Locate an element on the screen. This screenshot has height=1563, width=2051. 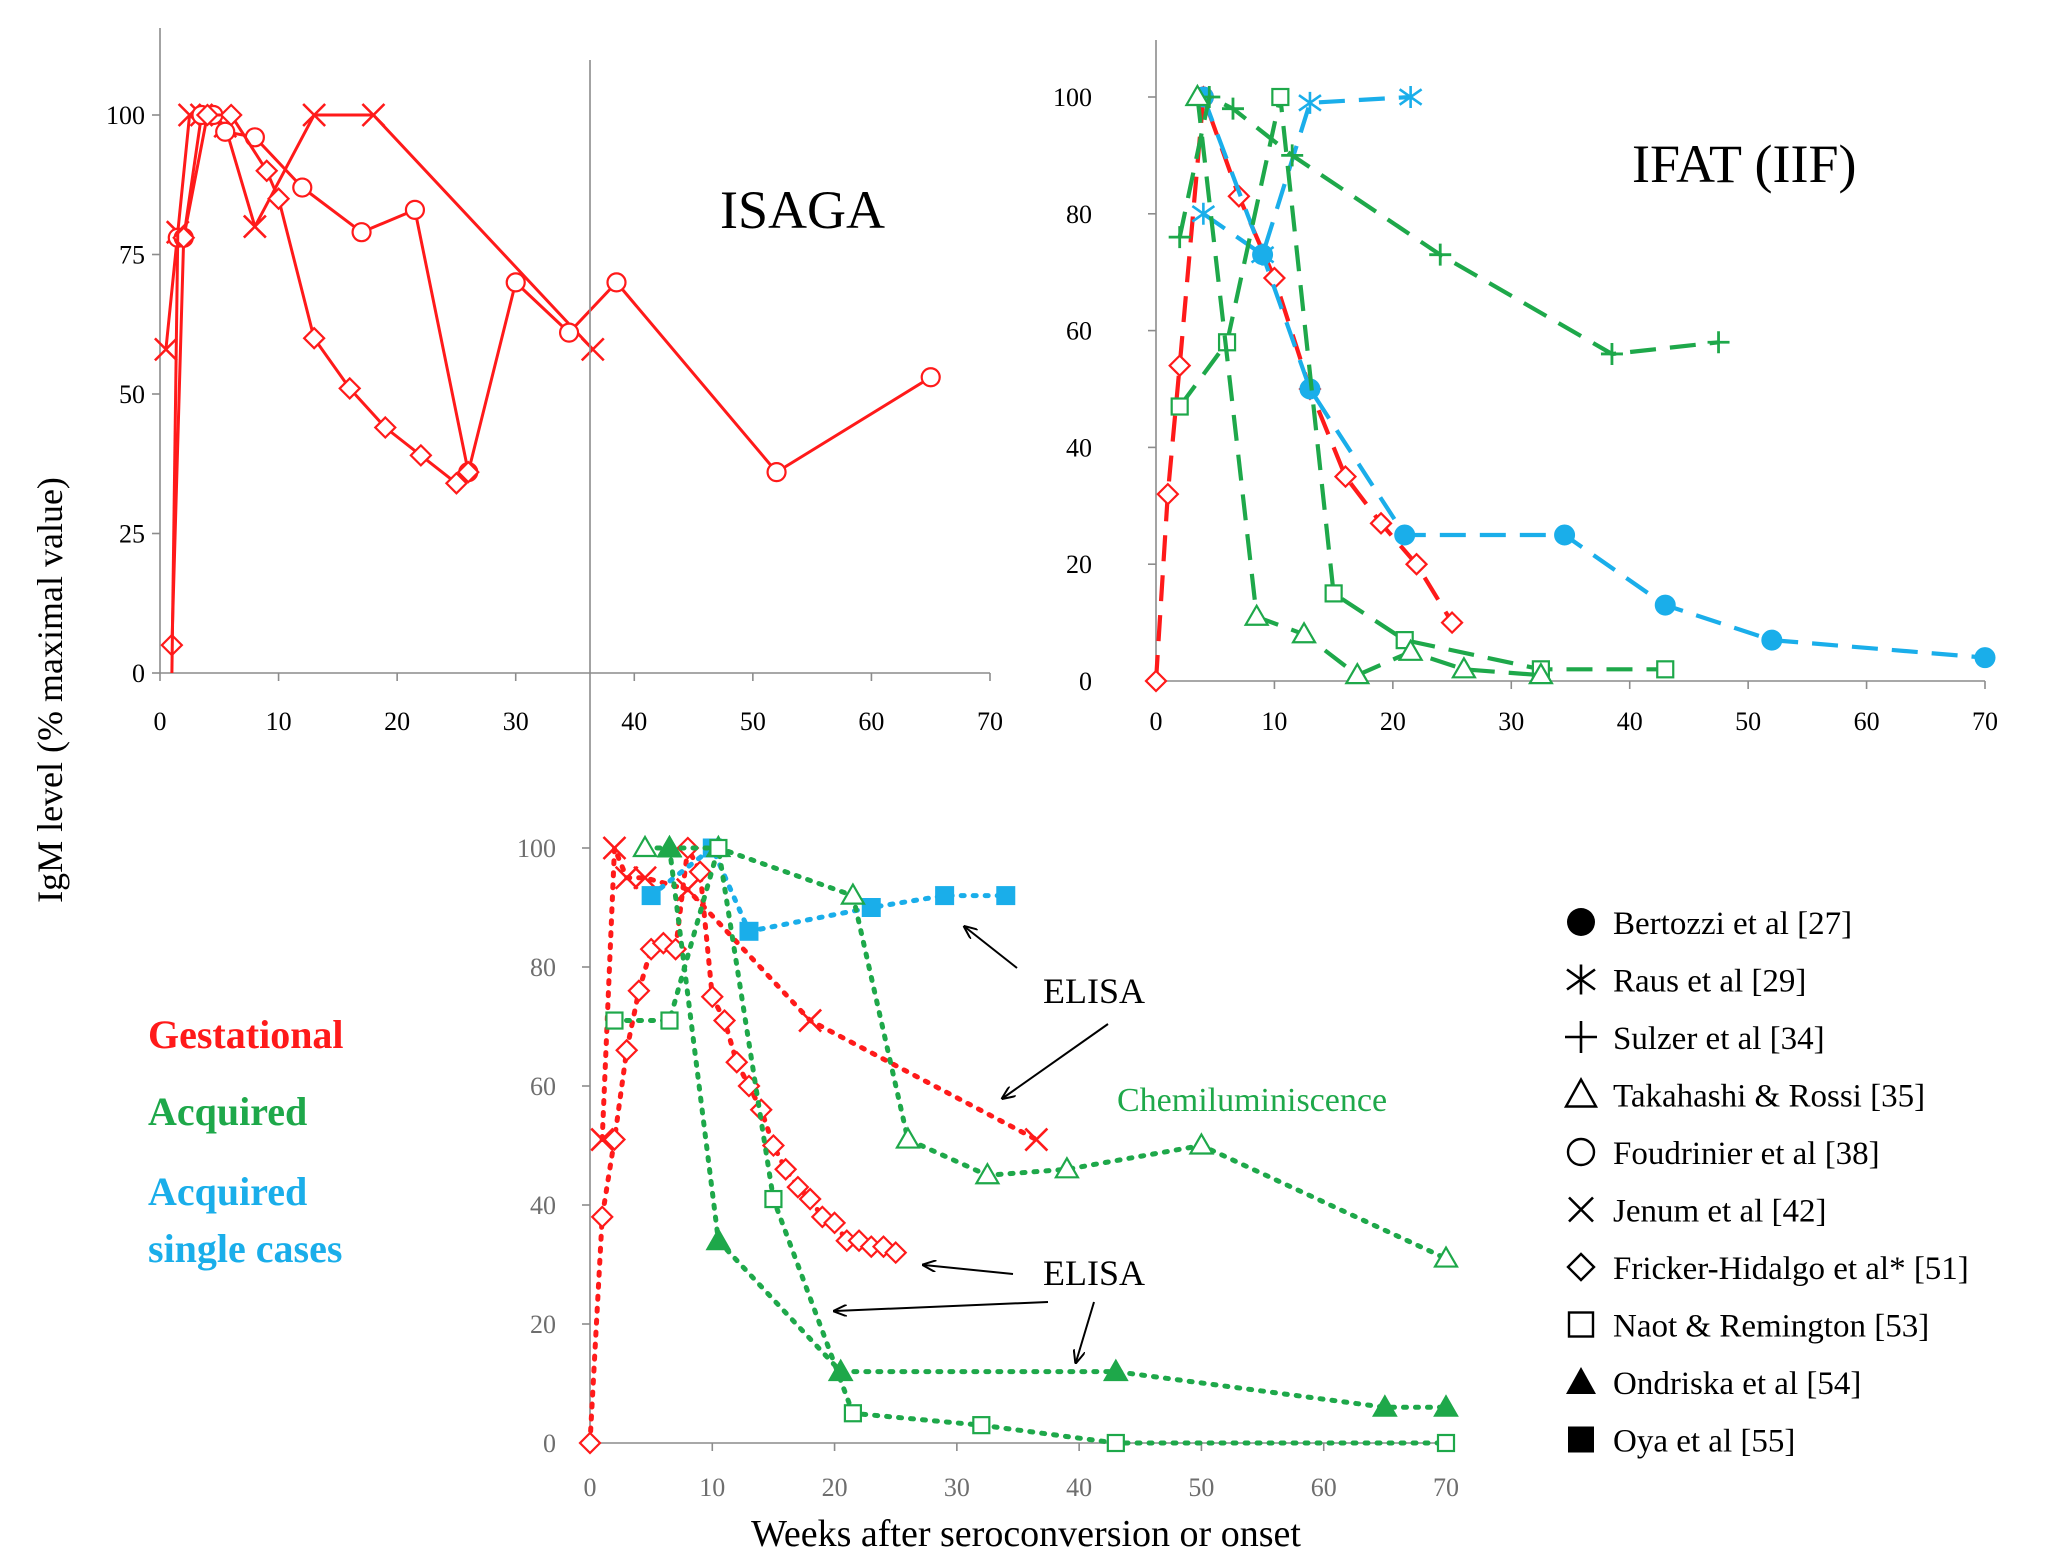
isaga-x-tick-label: 10 is located at coordinates (279, 721).